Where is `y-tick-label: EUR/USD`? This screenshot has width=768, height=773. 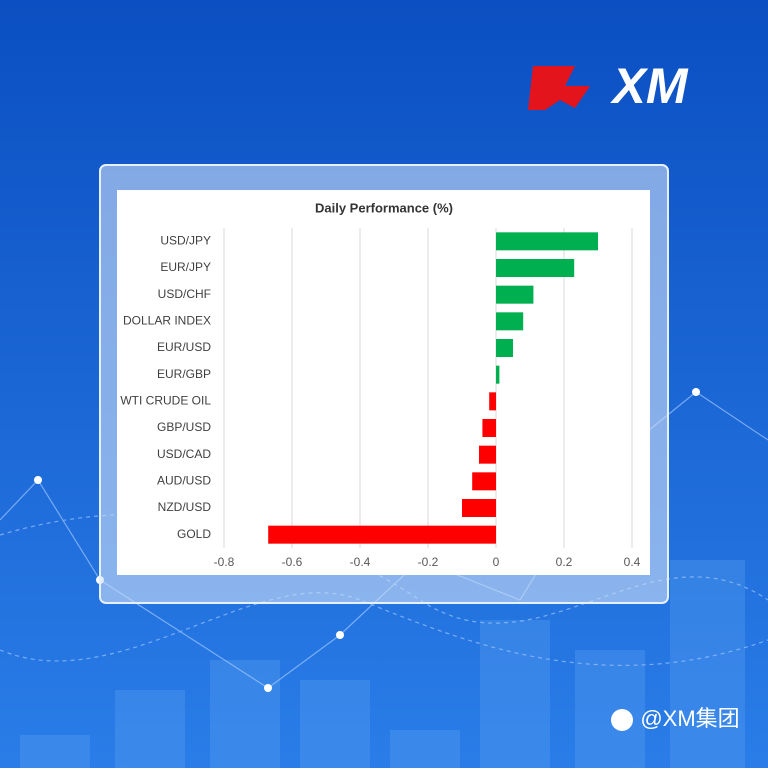
y-tick-label: EUR/USD is located at coordinates (184, 347).